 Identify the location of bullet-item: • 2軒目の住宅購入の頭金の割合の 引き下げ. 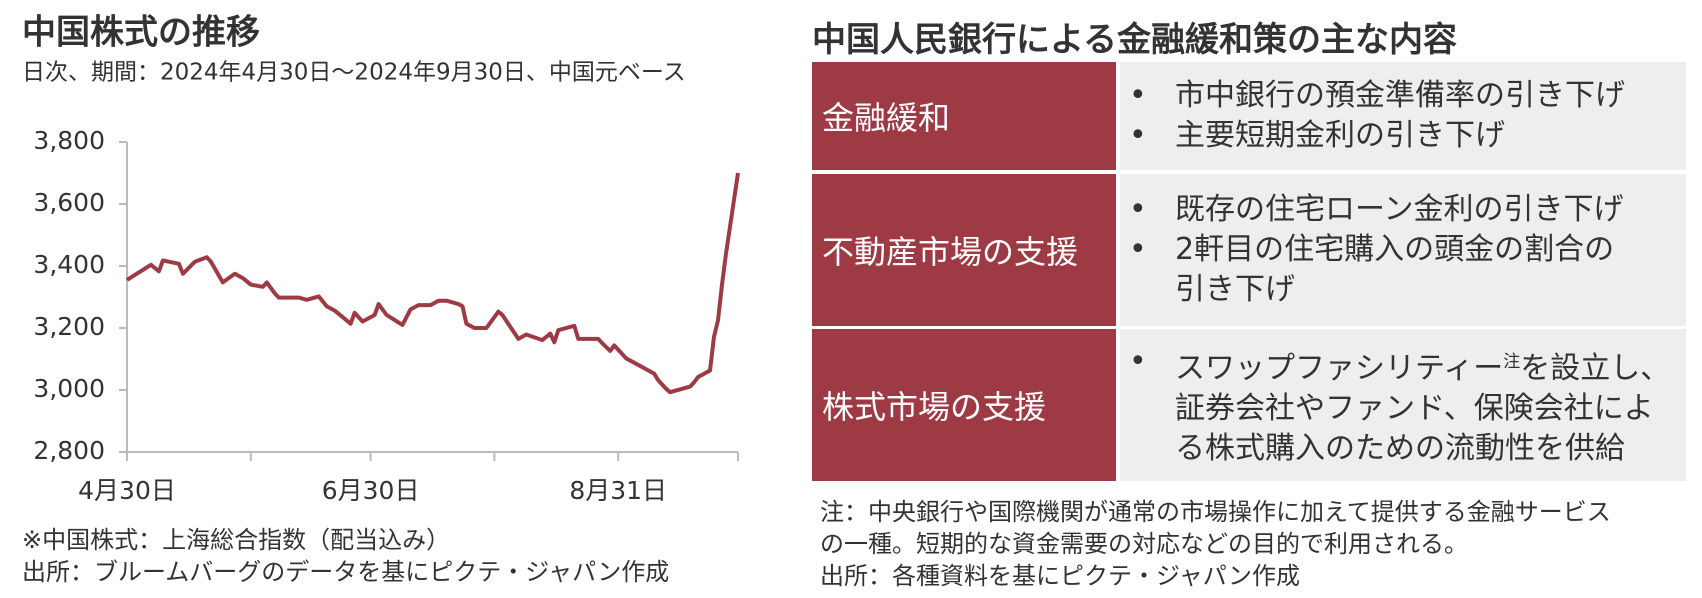
(1403, 270).